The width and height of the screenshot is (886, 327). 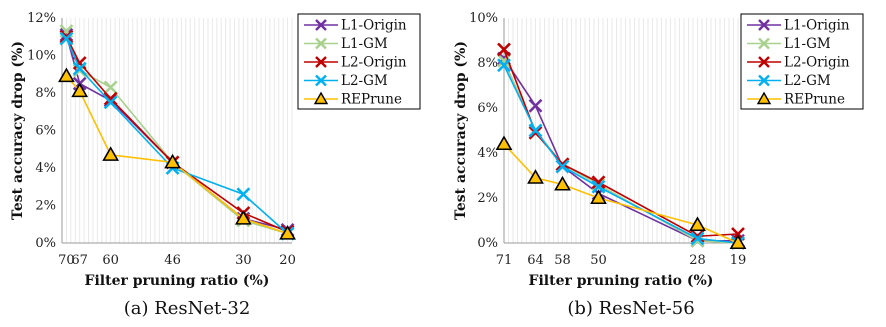 I want to click on x-tick-label: 20, so click(x=287, y=260).